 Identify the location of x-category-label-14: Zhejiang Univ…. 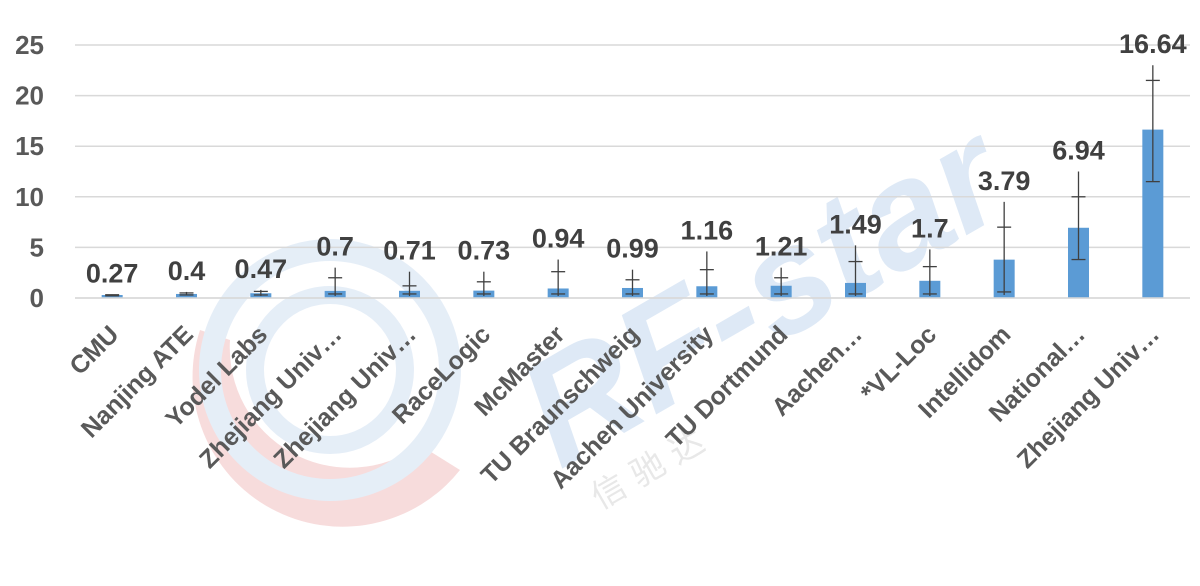
(1088, 396).